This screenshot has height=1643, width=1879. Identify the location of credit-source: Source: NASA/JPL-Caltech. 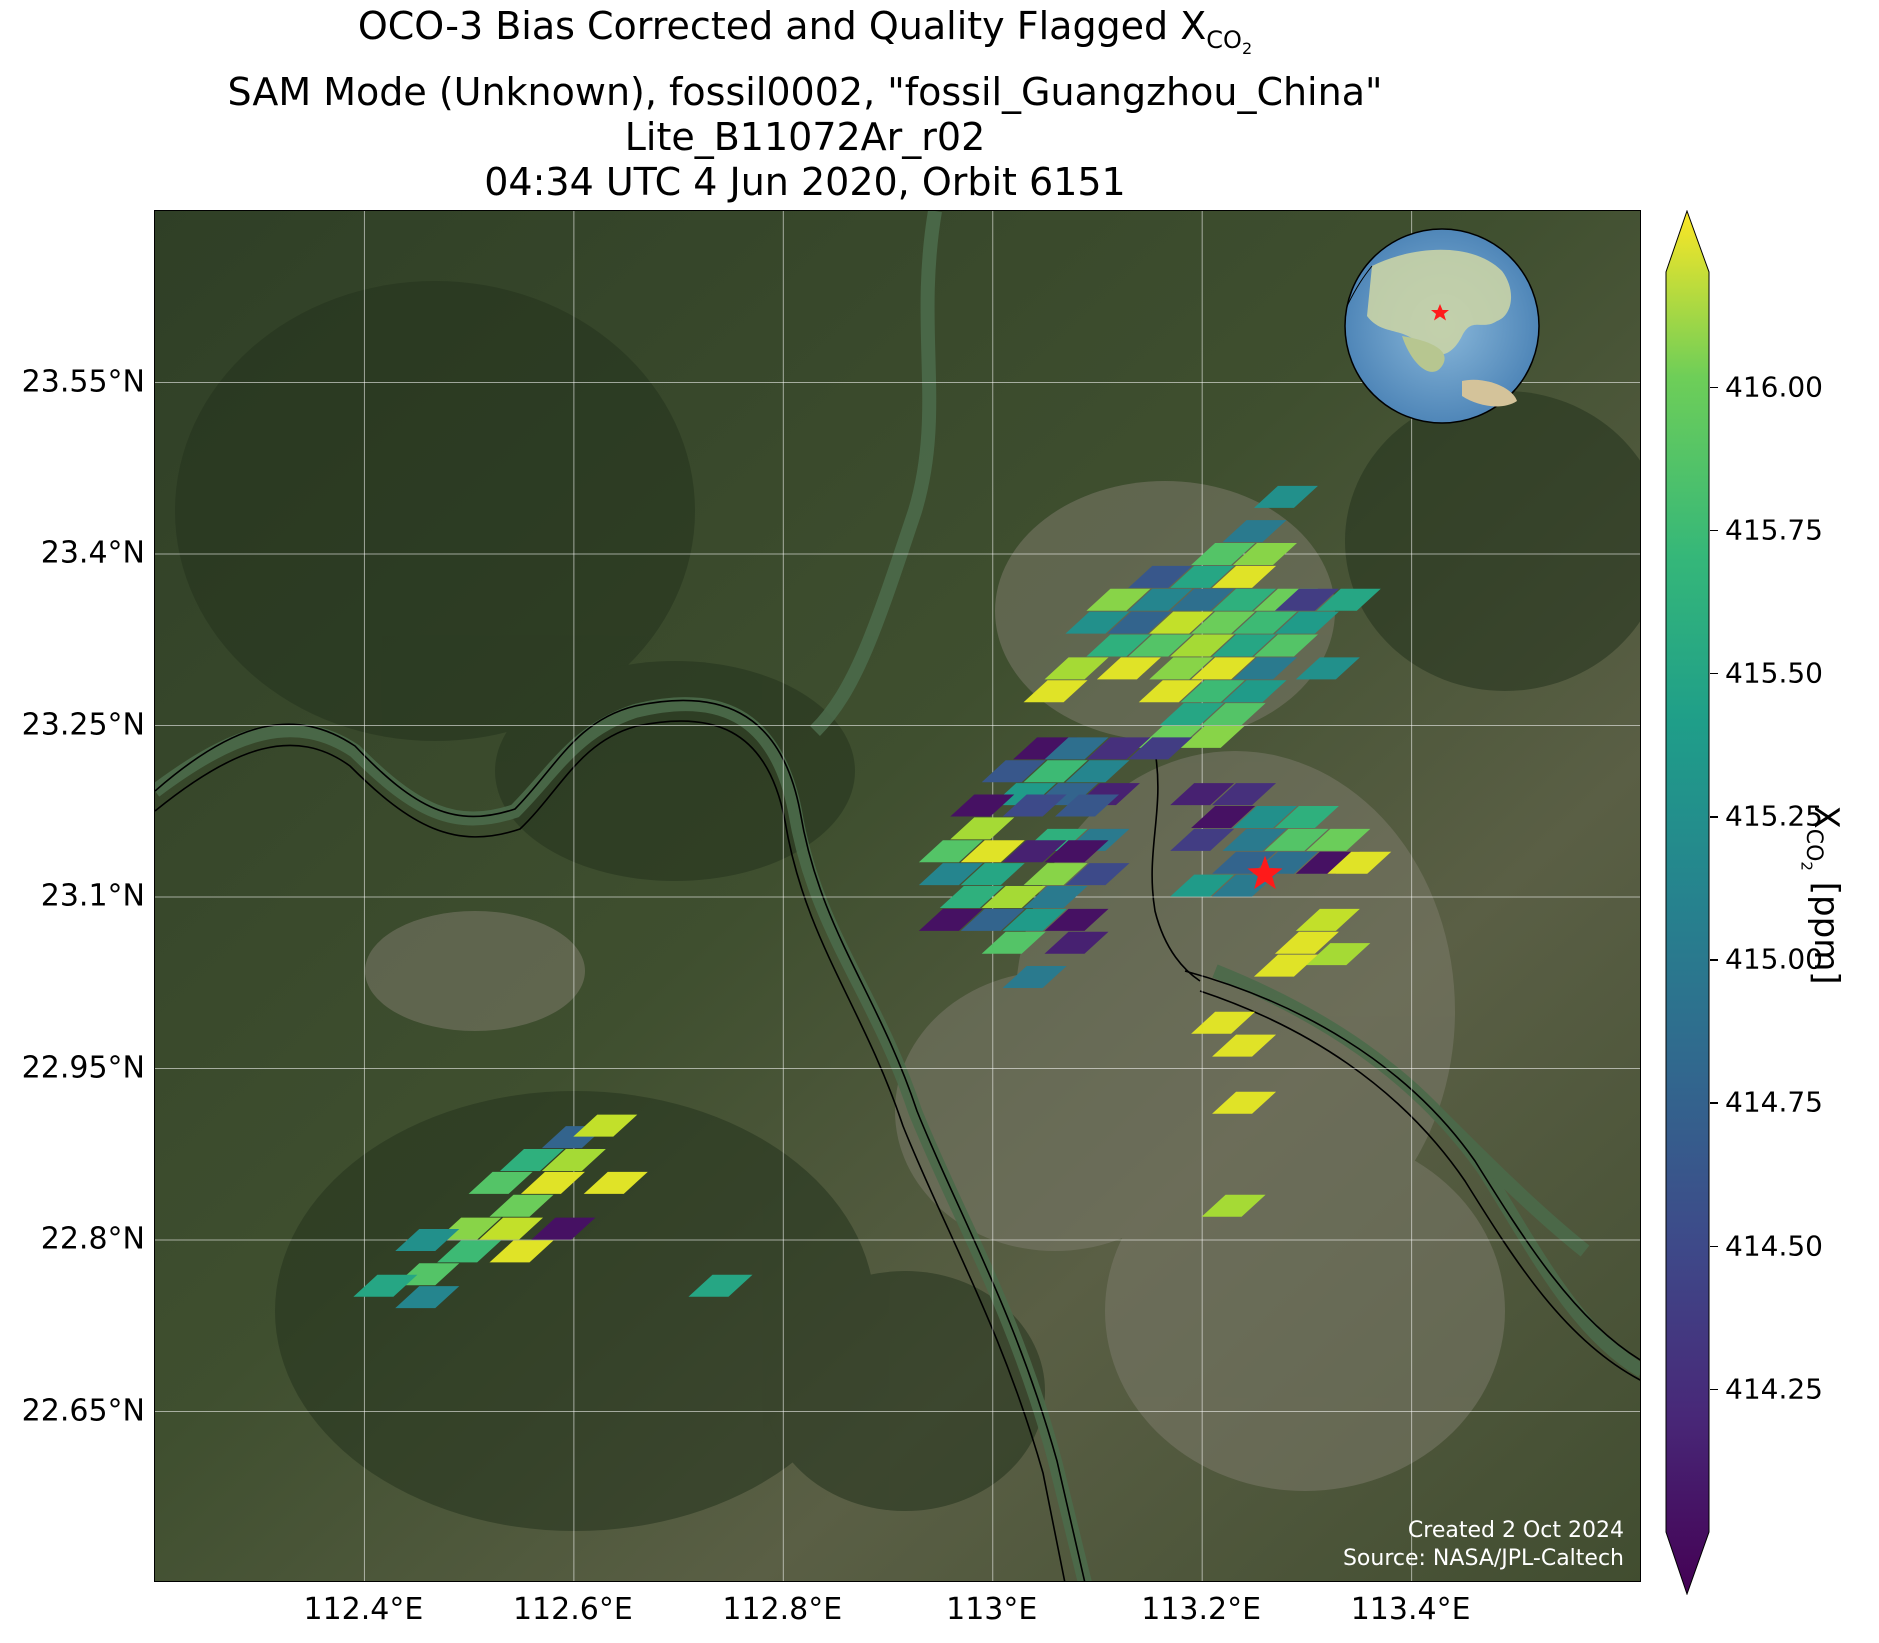
(1483, 1558).